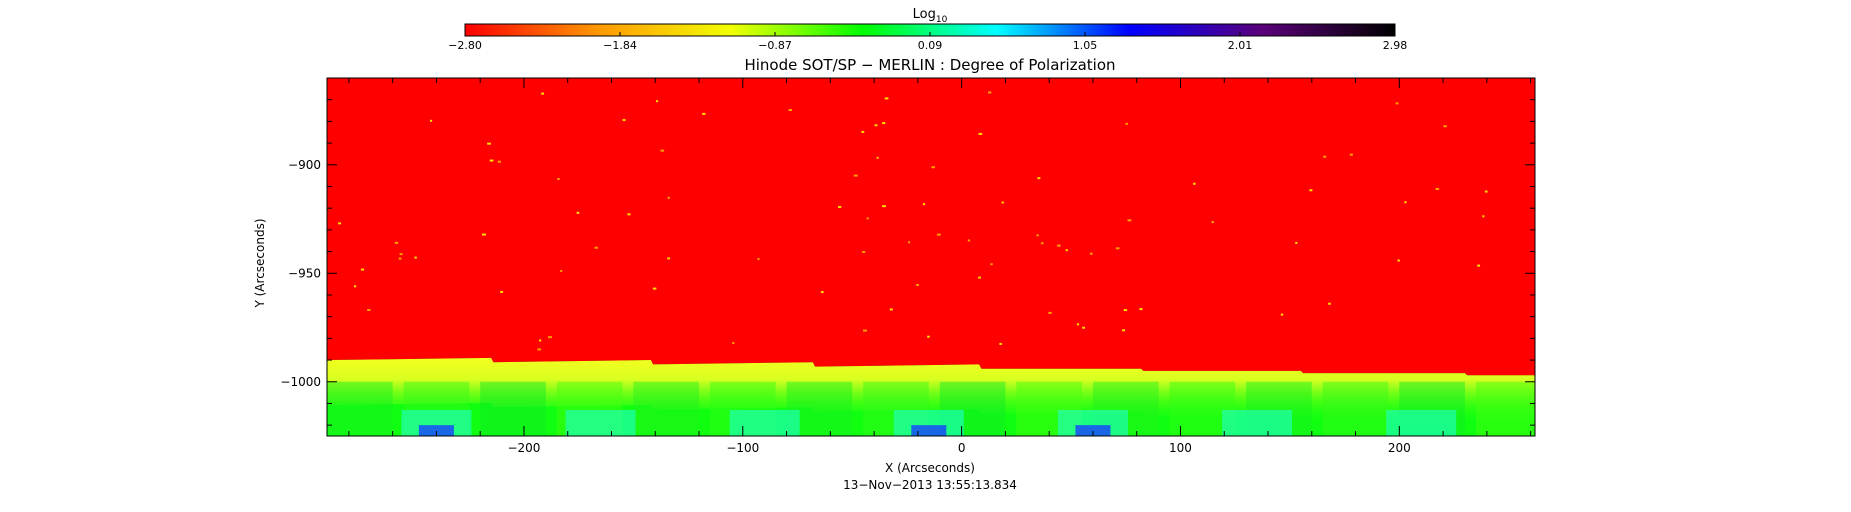 The width and height of the screenshot is (1851, 512). I want to click on colorbar: Log10 −2.80 −1.84 −0.87 0.09 1.05 2.01 2.98, so click(927, 29).